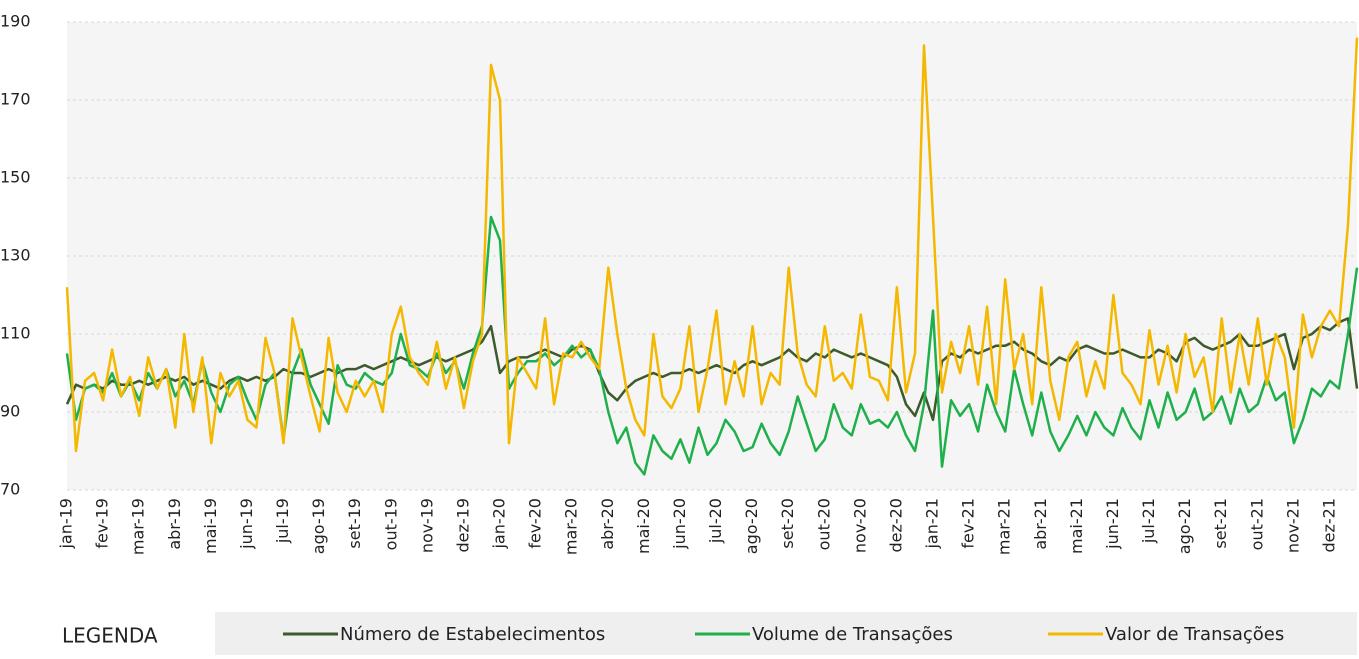  I want to click on x-tick-label: mai-20, so click(643, 526).